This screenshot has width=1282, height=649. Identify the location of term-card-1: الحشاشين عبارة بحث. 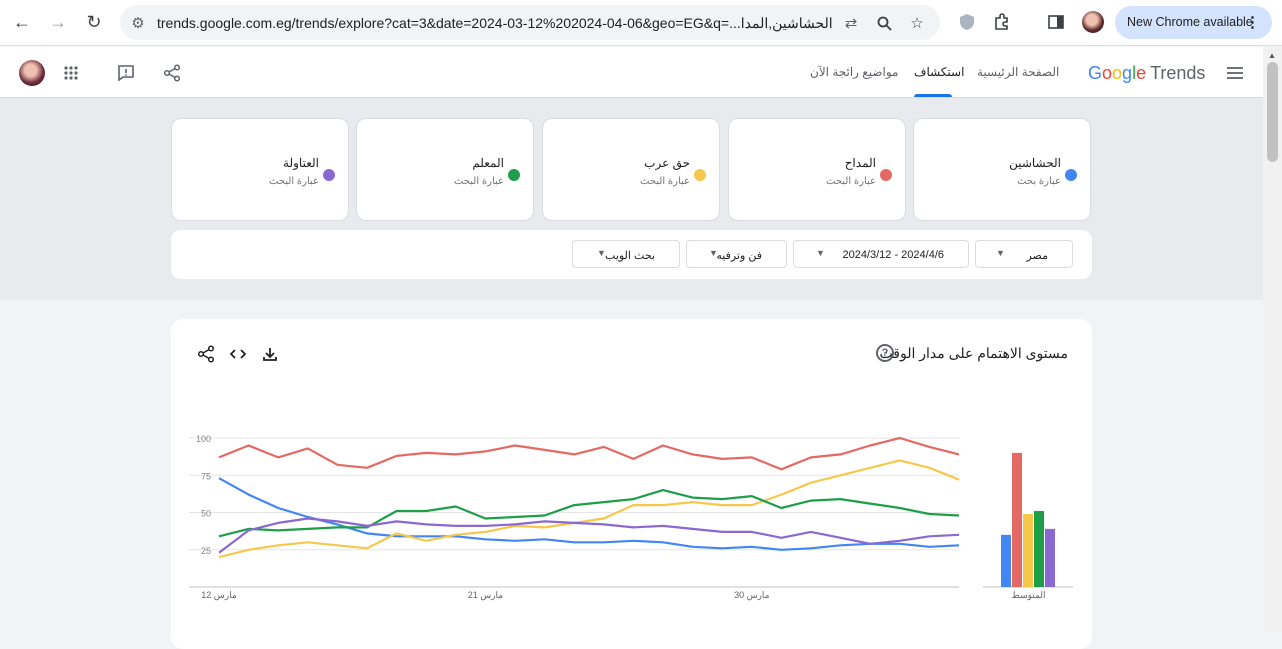
(1002, 169).